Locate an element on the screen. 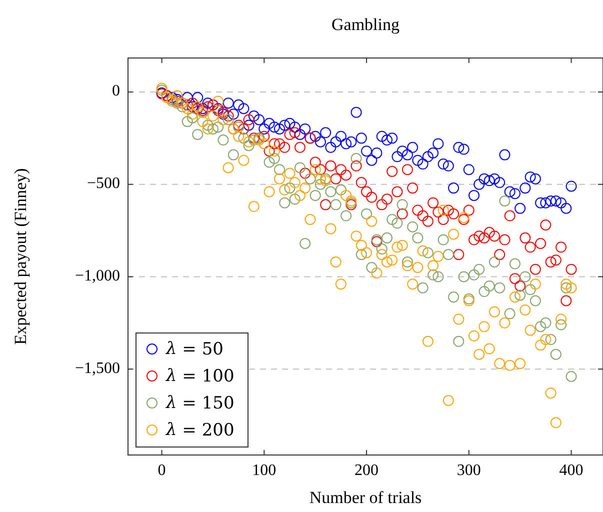 The image size is (603, 512). x-tick-label: 400 is located at coordinates (571, 470).